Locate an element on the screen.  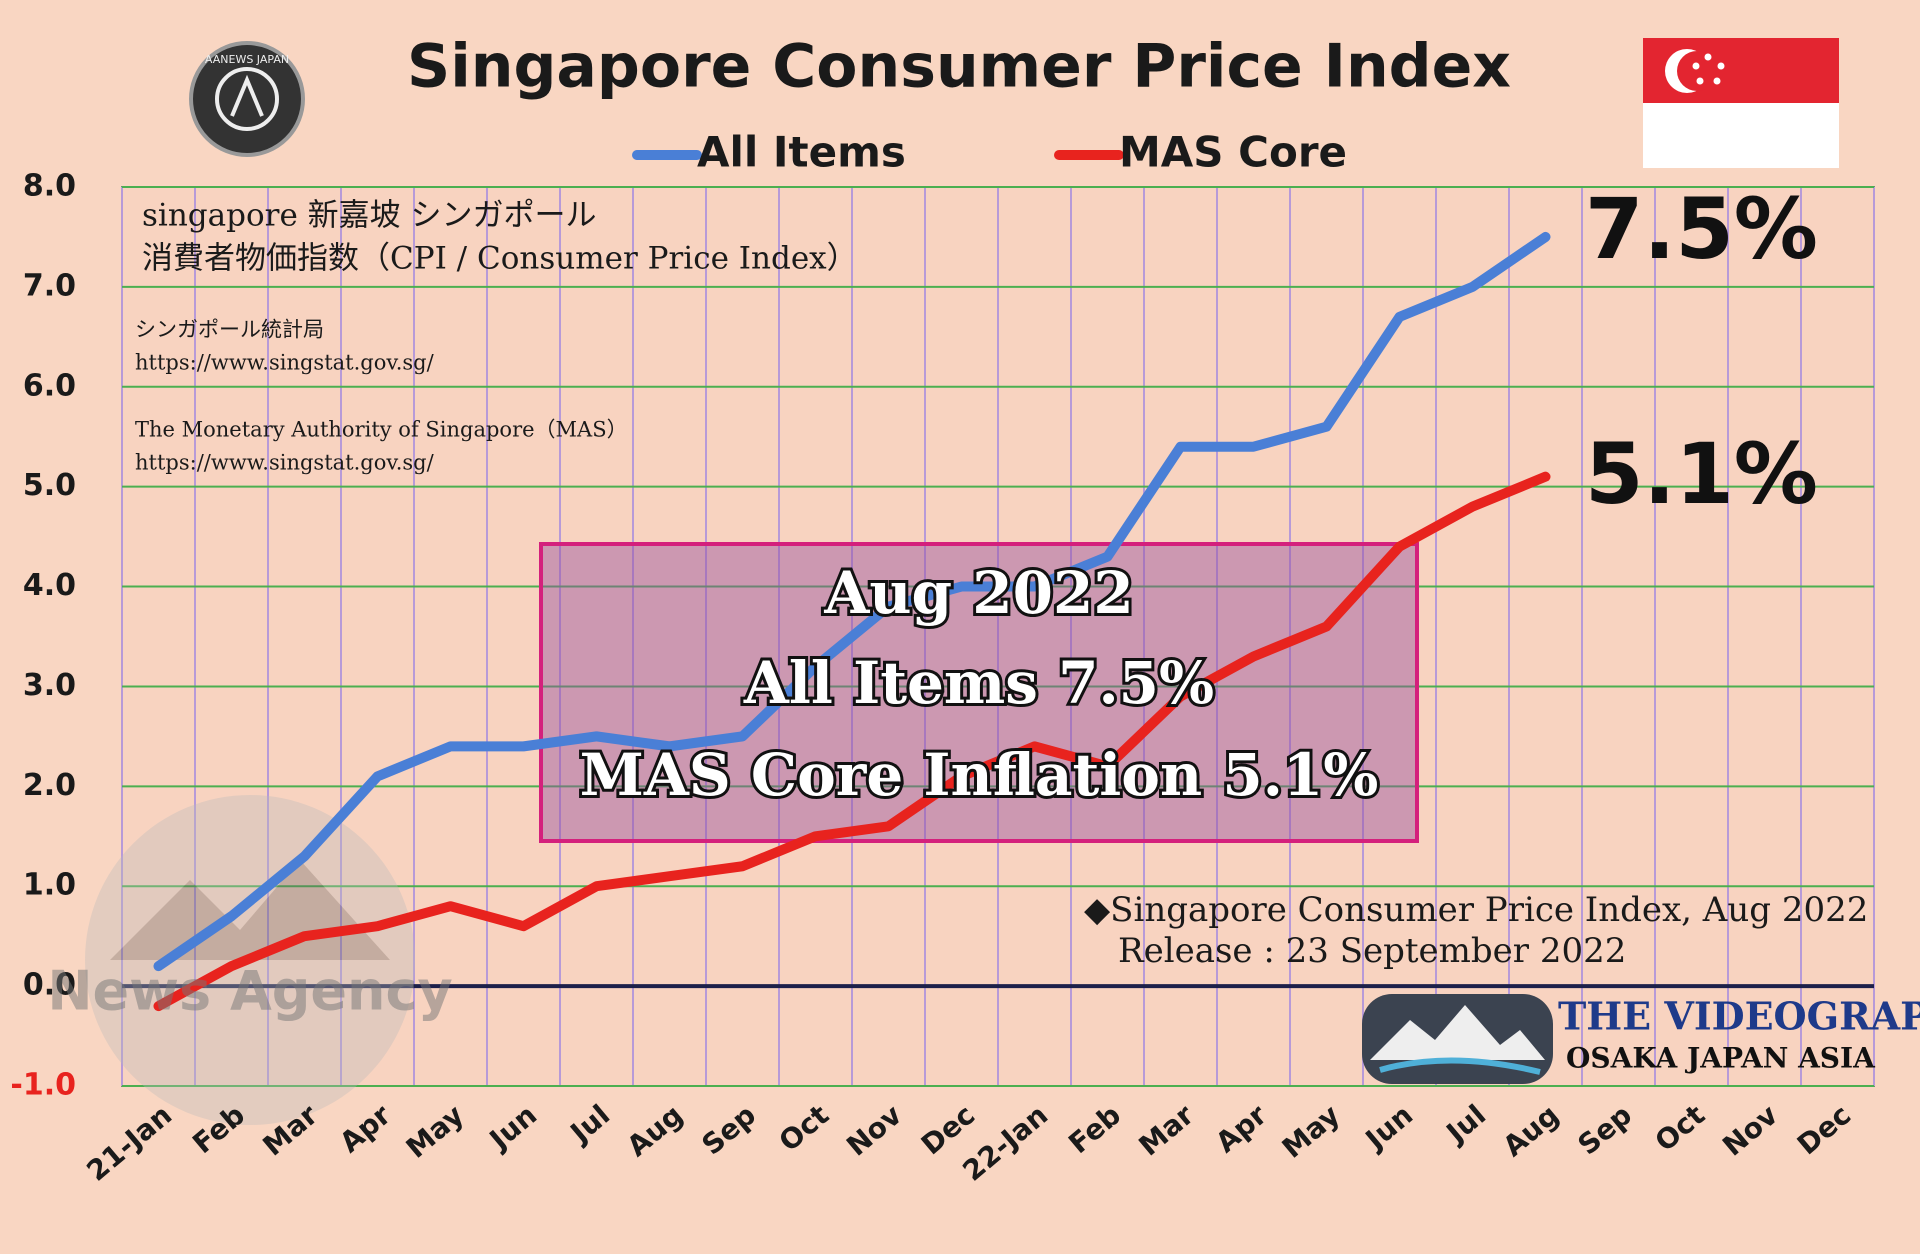
y-tick-label: 3.0 is located at coordinates (49, 685).